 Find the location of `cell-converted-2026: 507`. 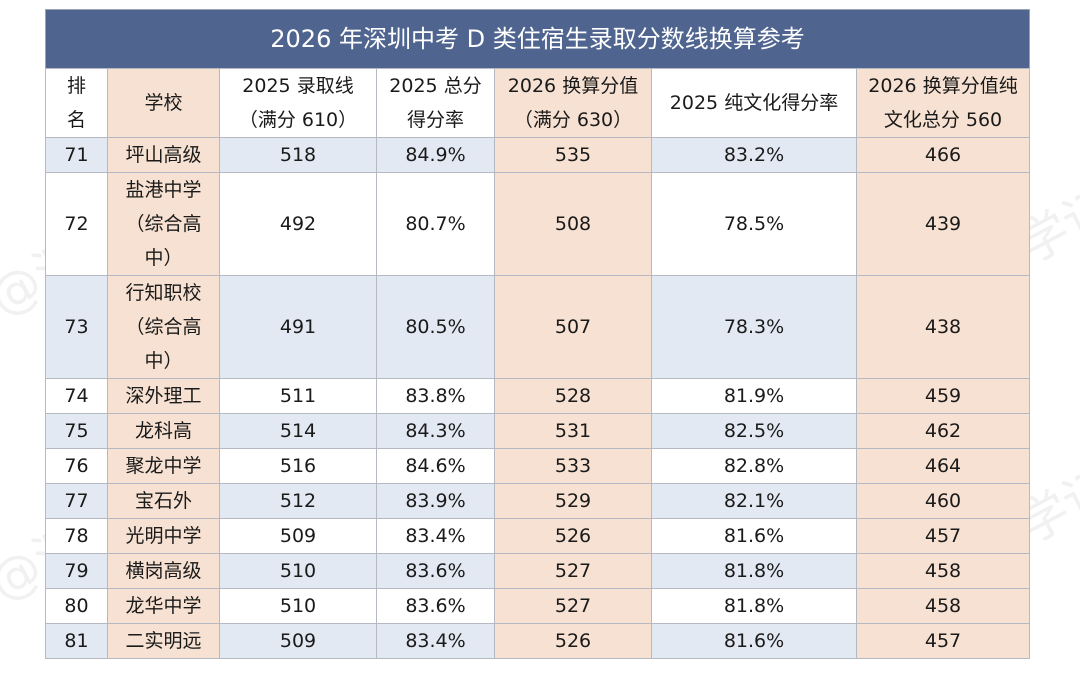

cell-converted-2026: 507 is located at coordinates (573, 327).